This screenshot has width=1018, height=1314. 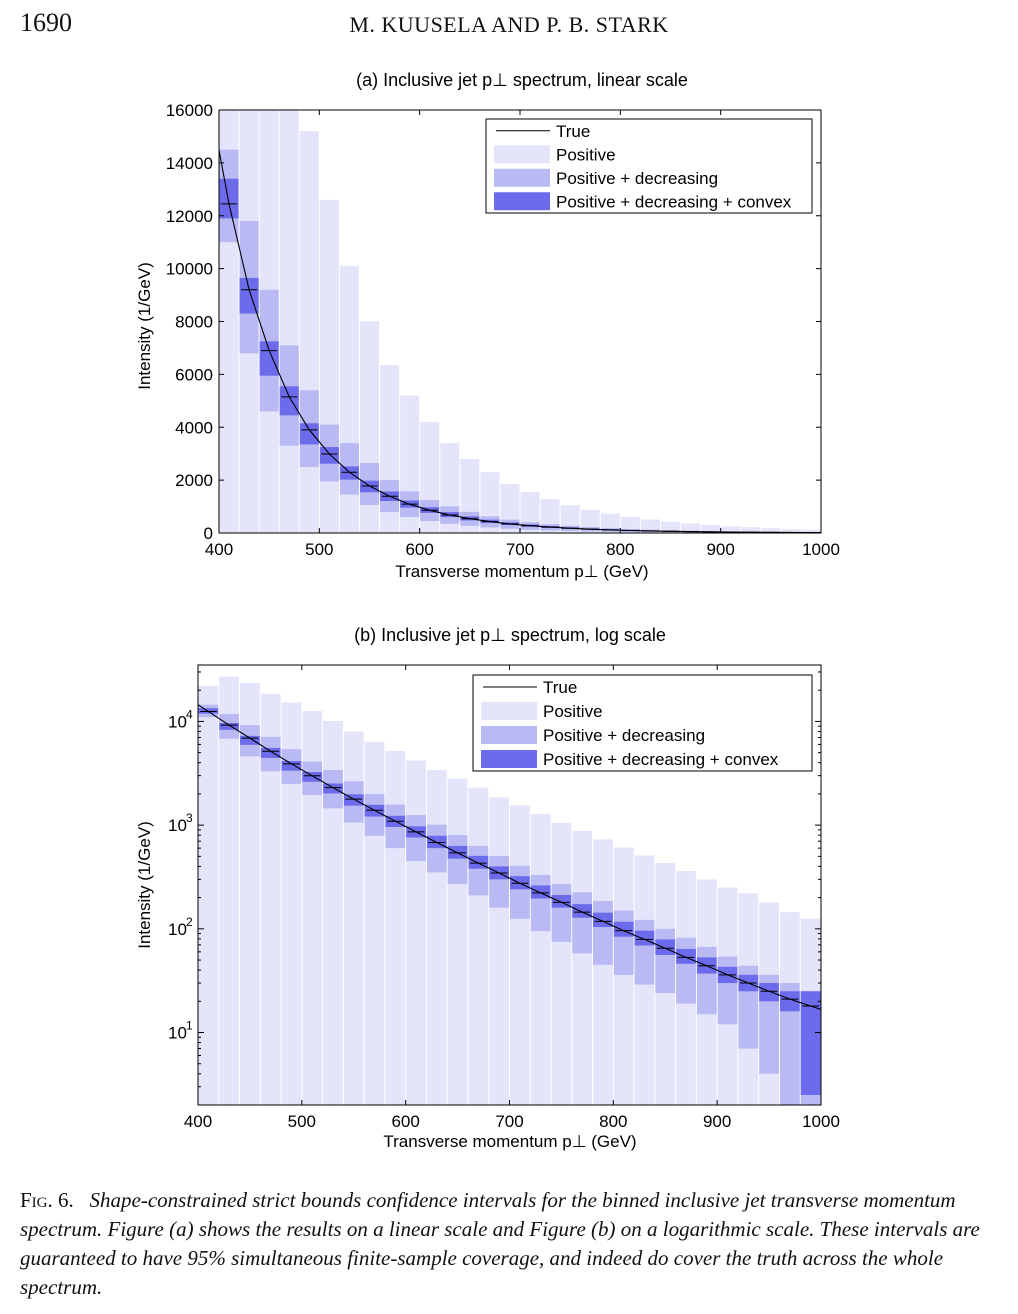 I want to click on figure-a-xlabel: Transverse momentum p⊥ (GeV), so click(x=521, y=571).